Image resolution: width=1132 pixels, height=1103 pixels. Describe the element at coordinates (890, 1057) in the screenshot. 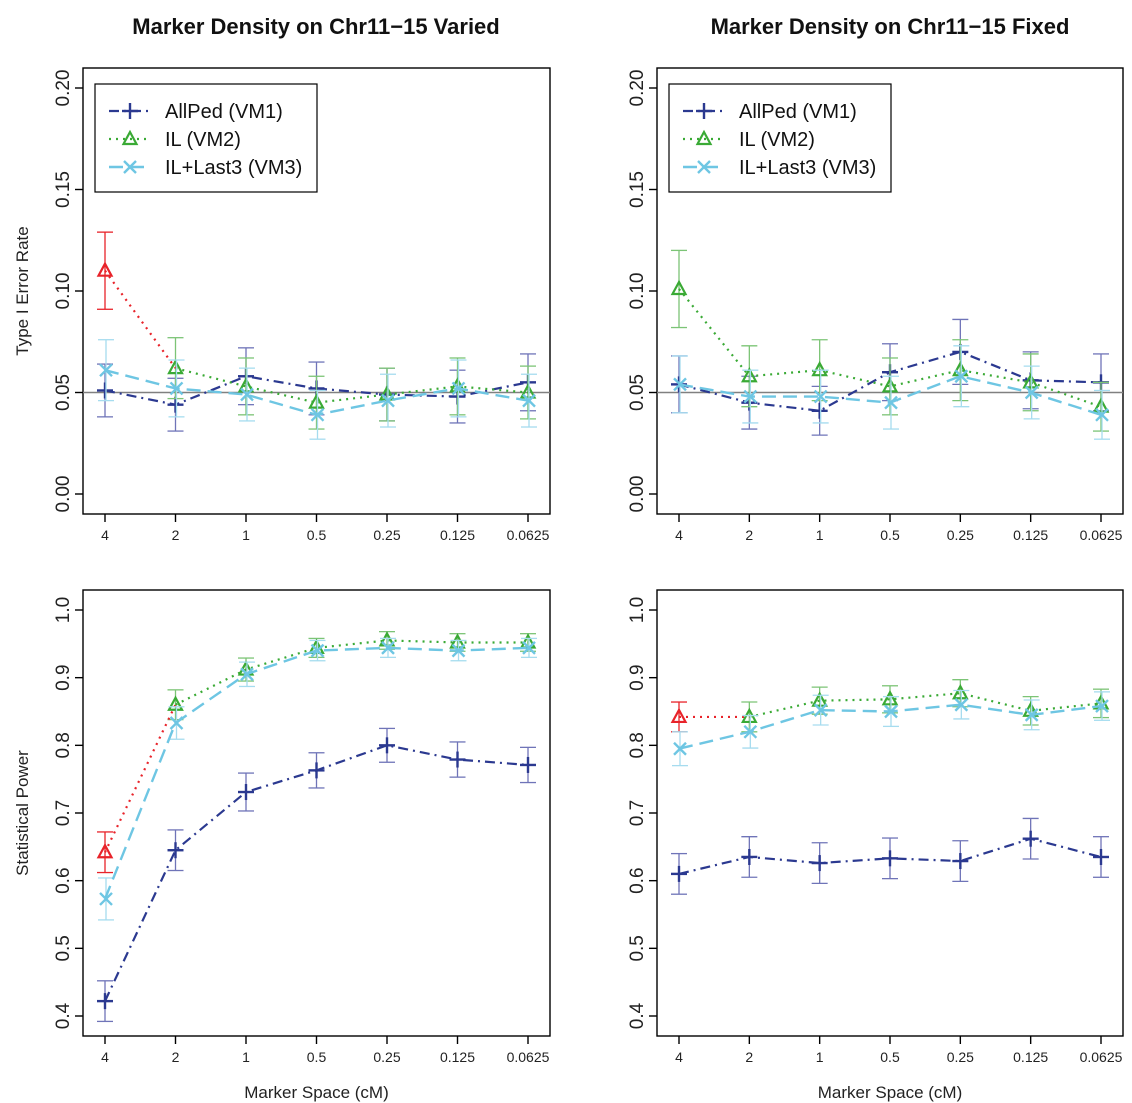

I see `x-tick-label: 0.5` at that location.